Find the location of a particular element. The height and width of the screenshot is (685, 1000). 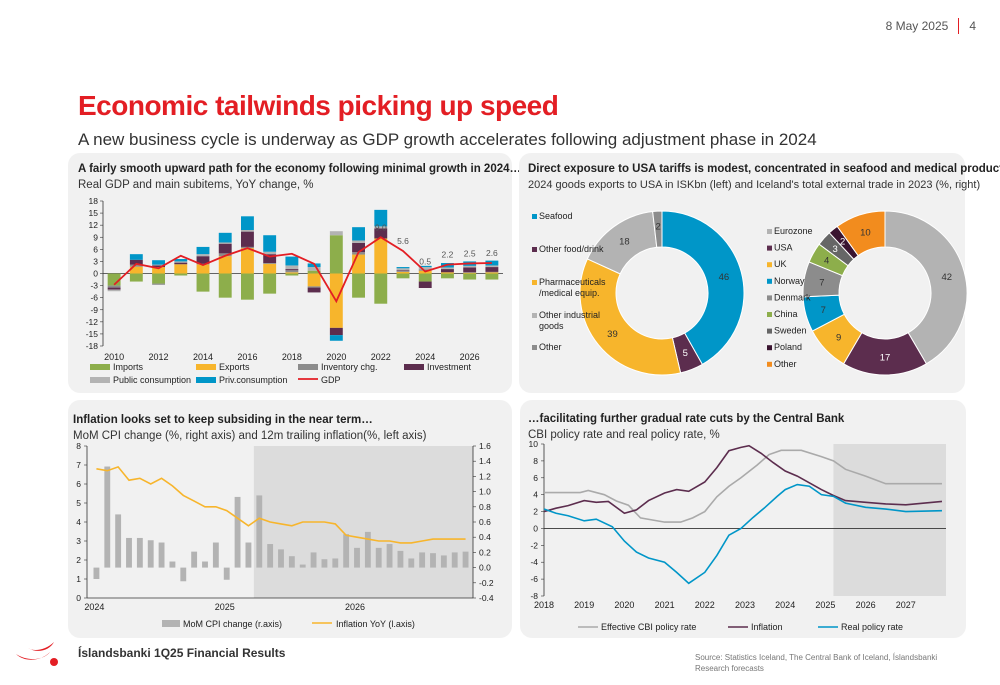

gdp-bar-public-consumption-2017 is located at coordinates (270, 253).